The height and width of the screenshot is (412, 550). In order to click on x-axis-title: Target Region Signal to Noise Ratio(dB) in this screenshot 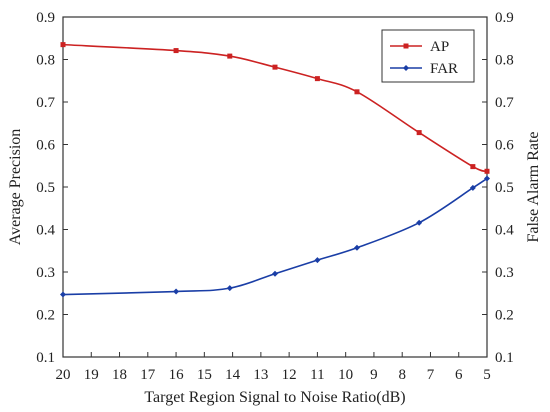, I will do `click(274, 397)`.